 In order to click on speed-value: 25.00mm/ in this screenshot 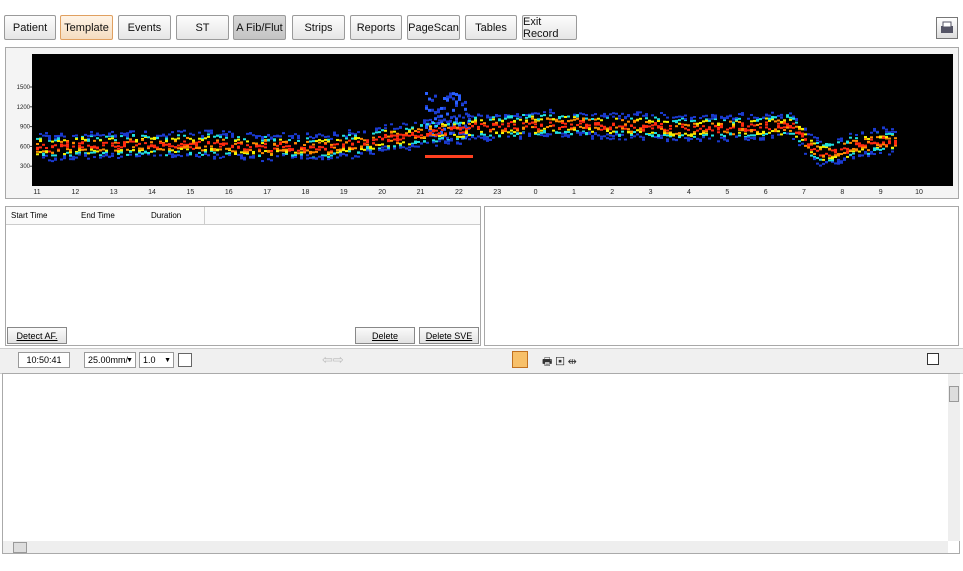, I will do `click(108, 360)`.